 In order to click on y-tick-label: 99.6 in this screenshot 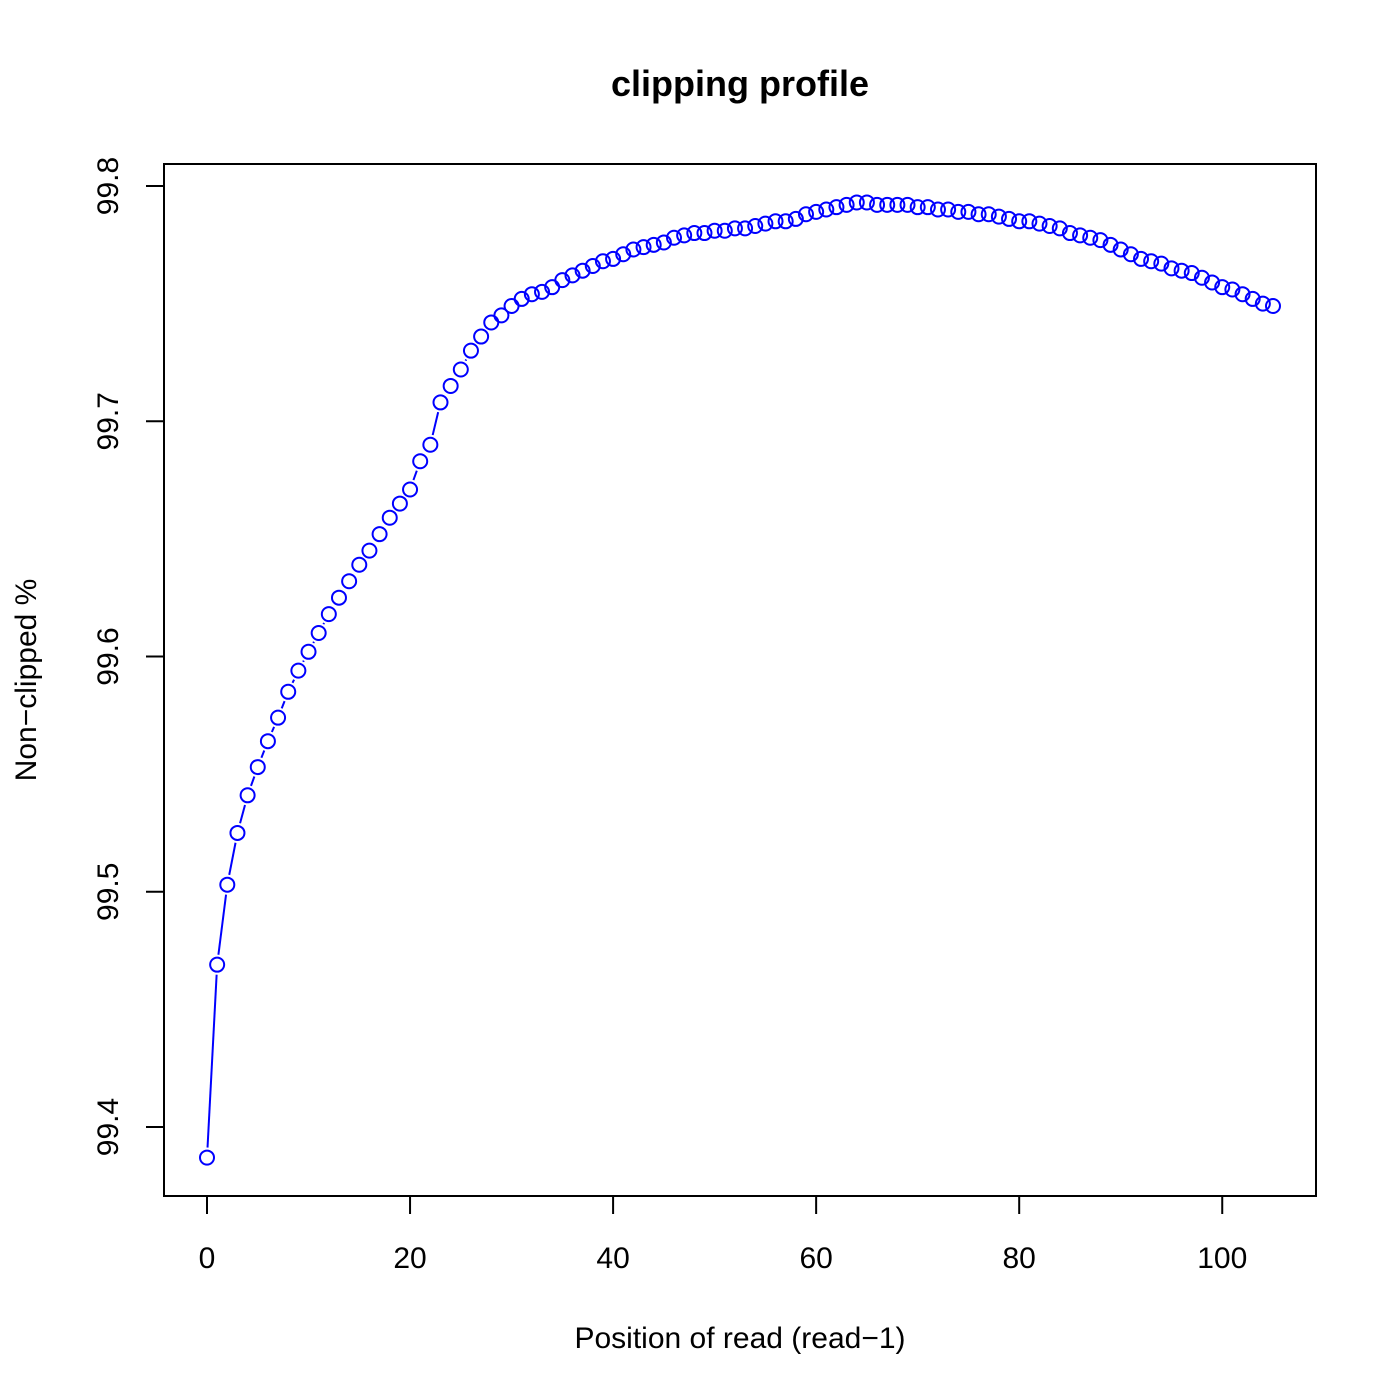, I will do `click(108, 656)`.